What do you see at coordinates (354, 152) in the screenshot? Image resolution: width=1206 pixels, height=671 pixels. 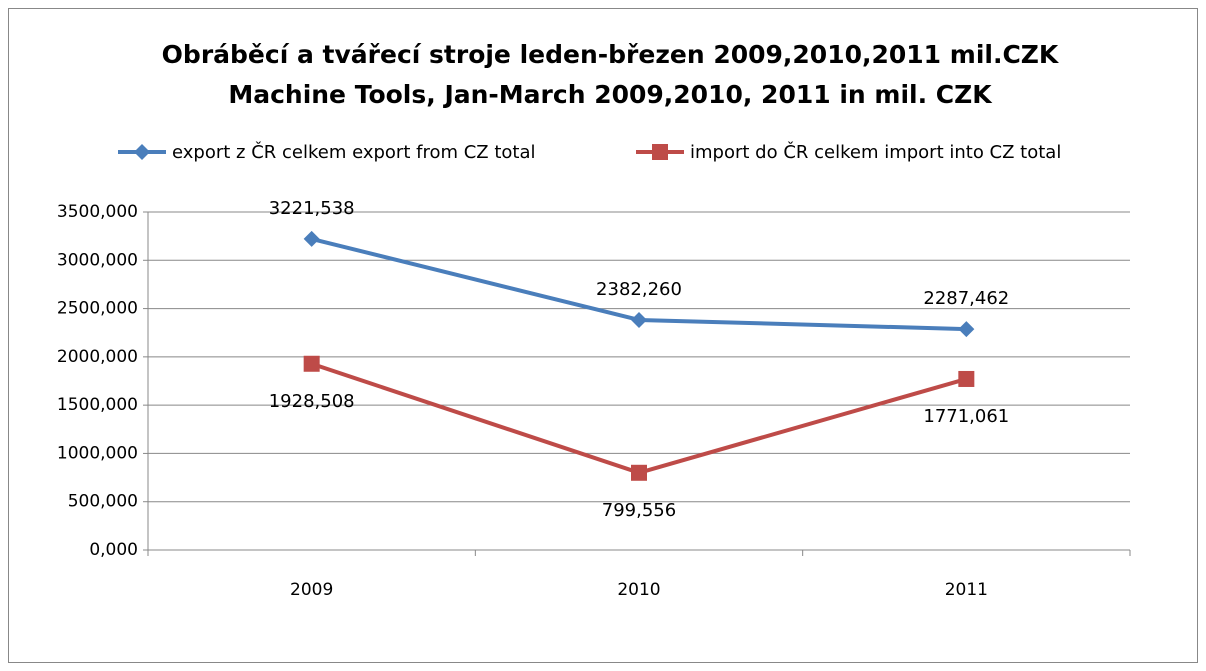 I see `legend-label: export z ČR celkem export from CZ total` at bounding box center [354, 152].